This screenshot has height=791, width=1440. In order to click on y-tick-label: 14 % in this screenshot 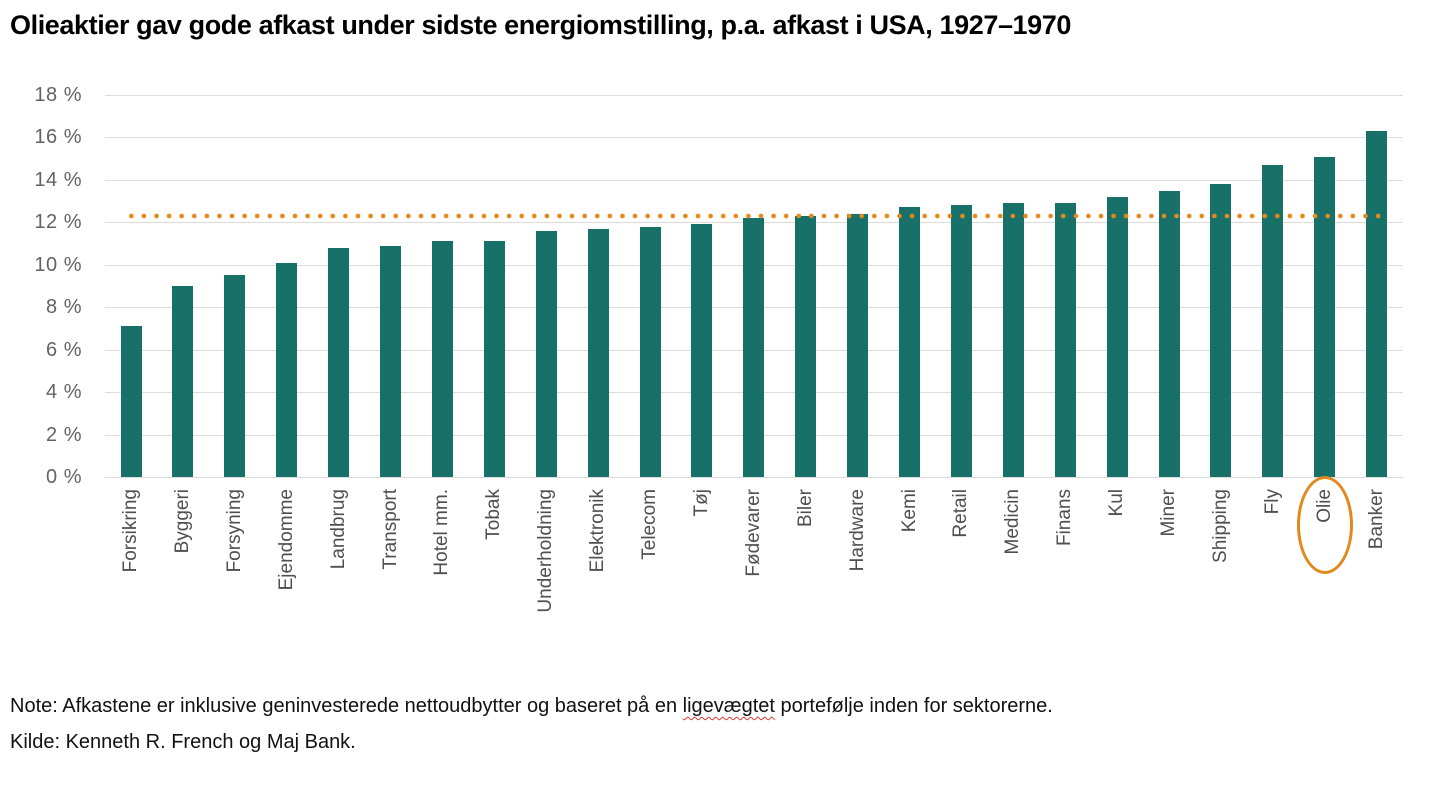, I will do `click(58, 179)`.